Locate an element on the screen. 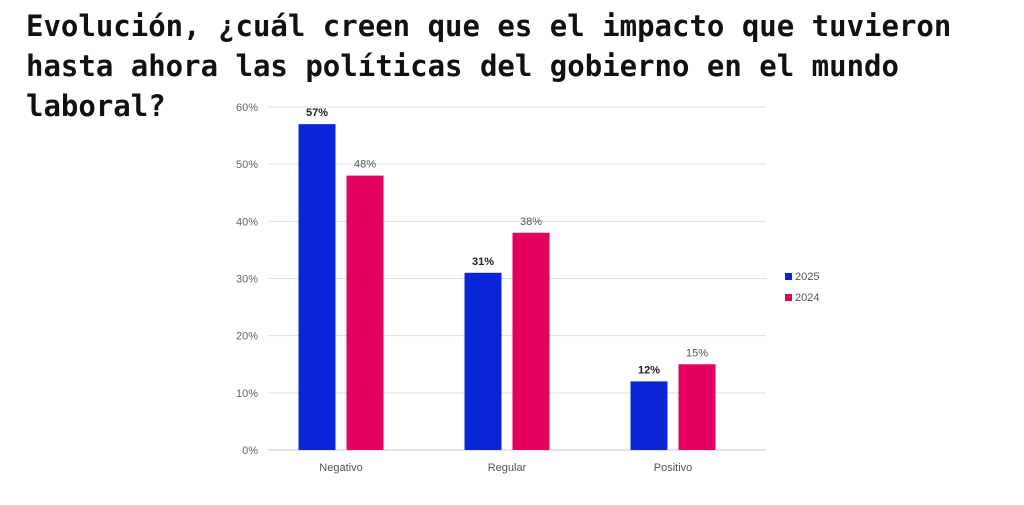 The image size is (1024, 505). y-tick-label: 50% is located at coordinates (247, 165).